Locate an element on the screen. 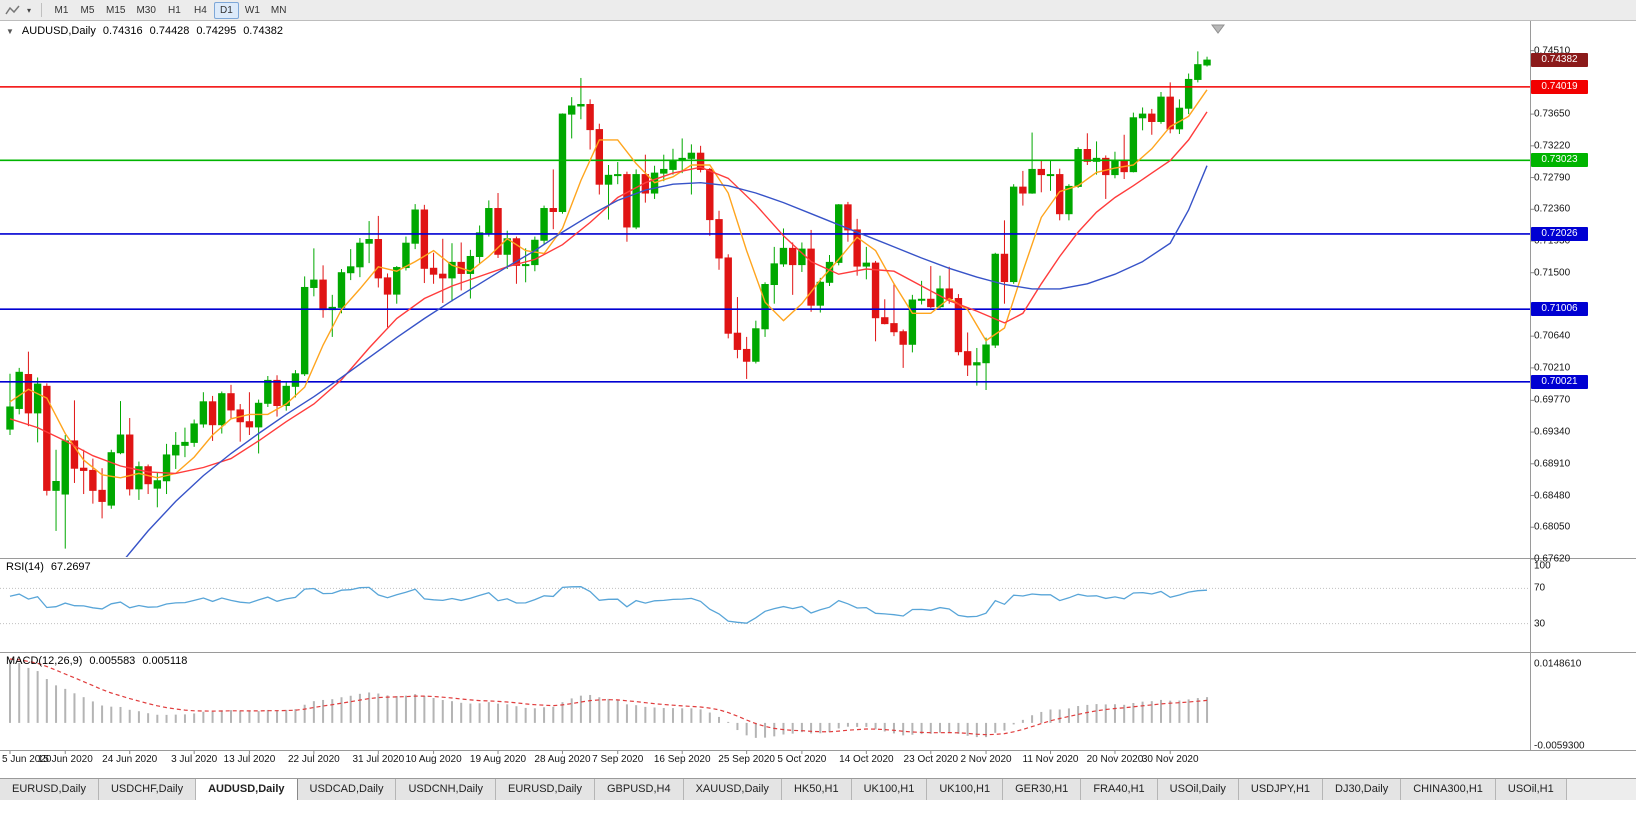 Image resolution: width=1636 pixels, height=838 pixels. timeframe-button-MN: MN is located at coordinates (279, 10).